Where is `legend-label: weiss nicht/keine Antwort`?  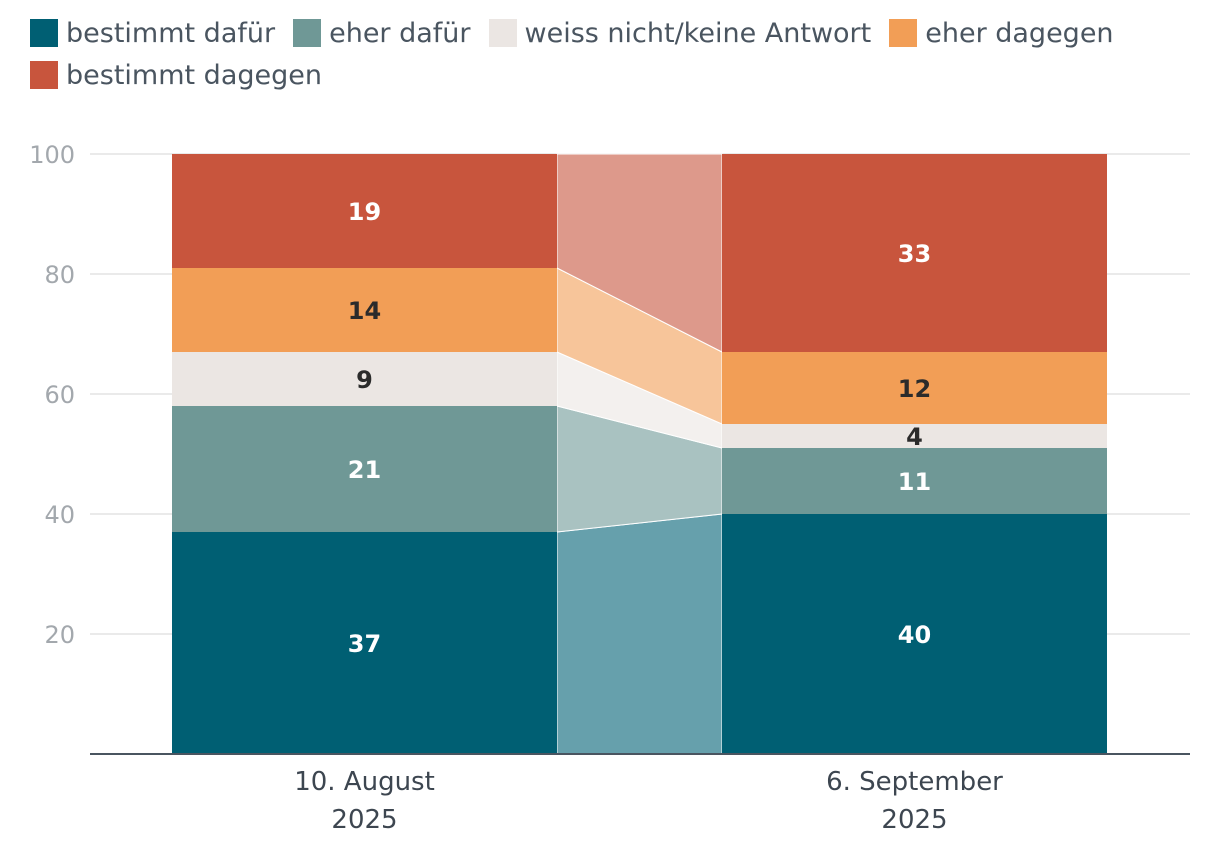 legend-label: weiss nicht/keine Antwort is located at coordinates (698, 33).